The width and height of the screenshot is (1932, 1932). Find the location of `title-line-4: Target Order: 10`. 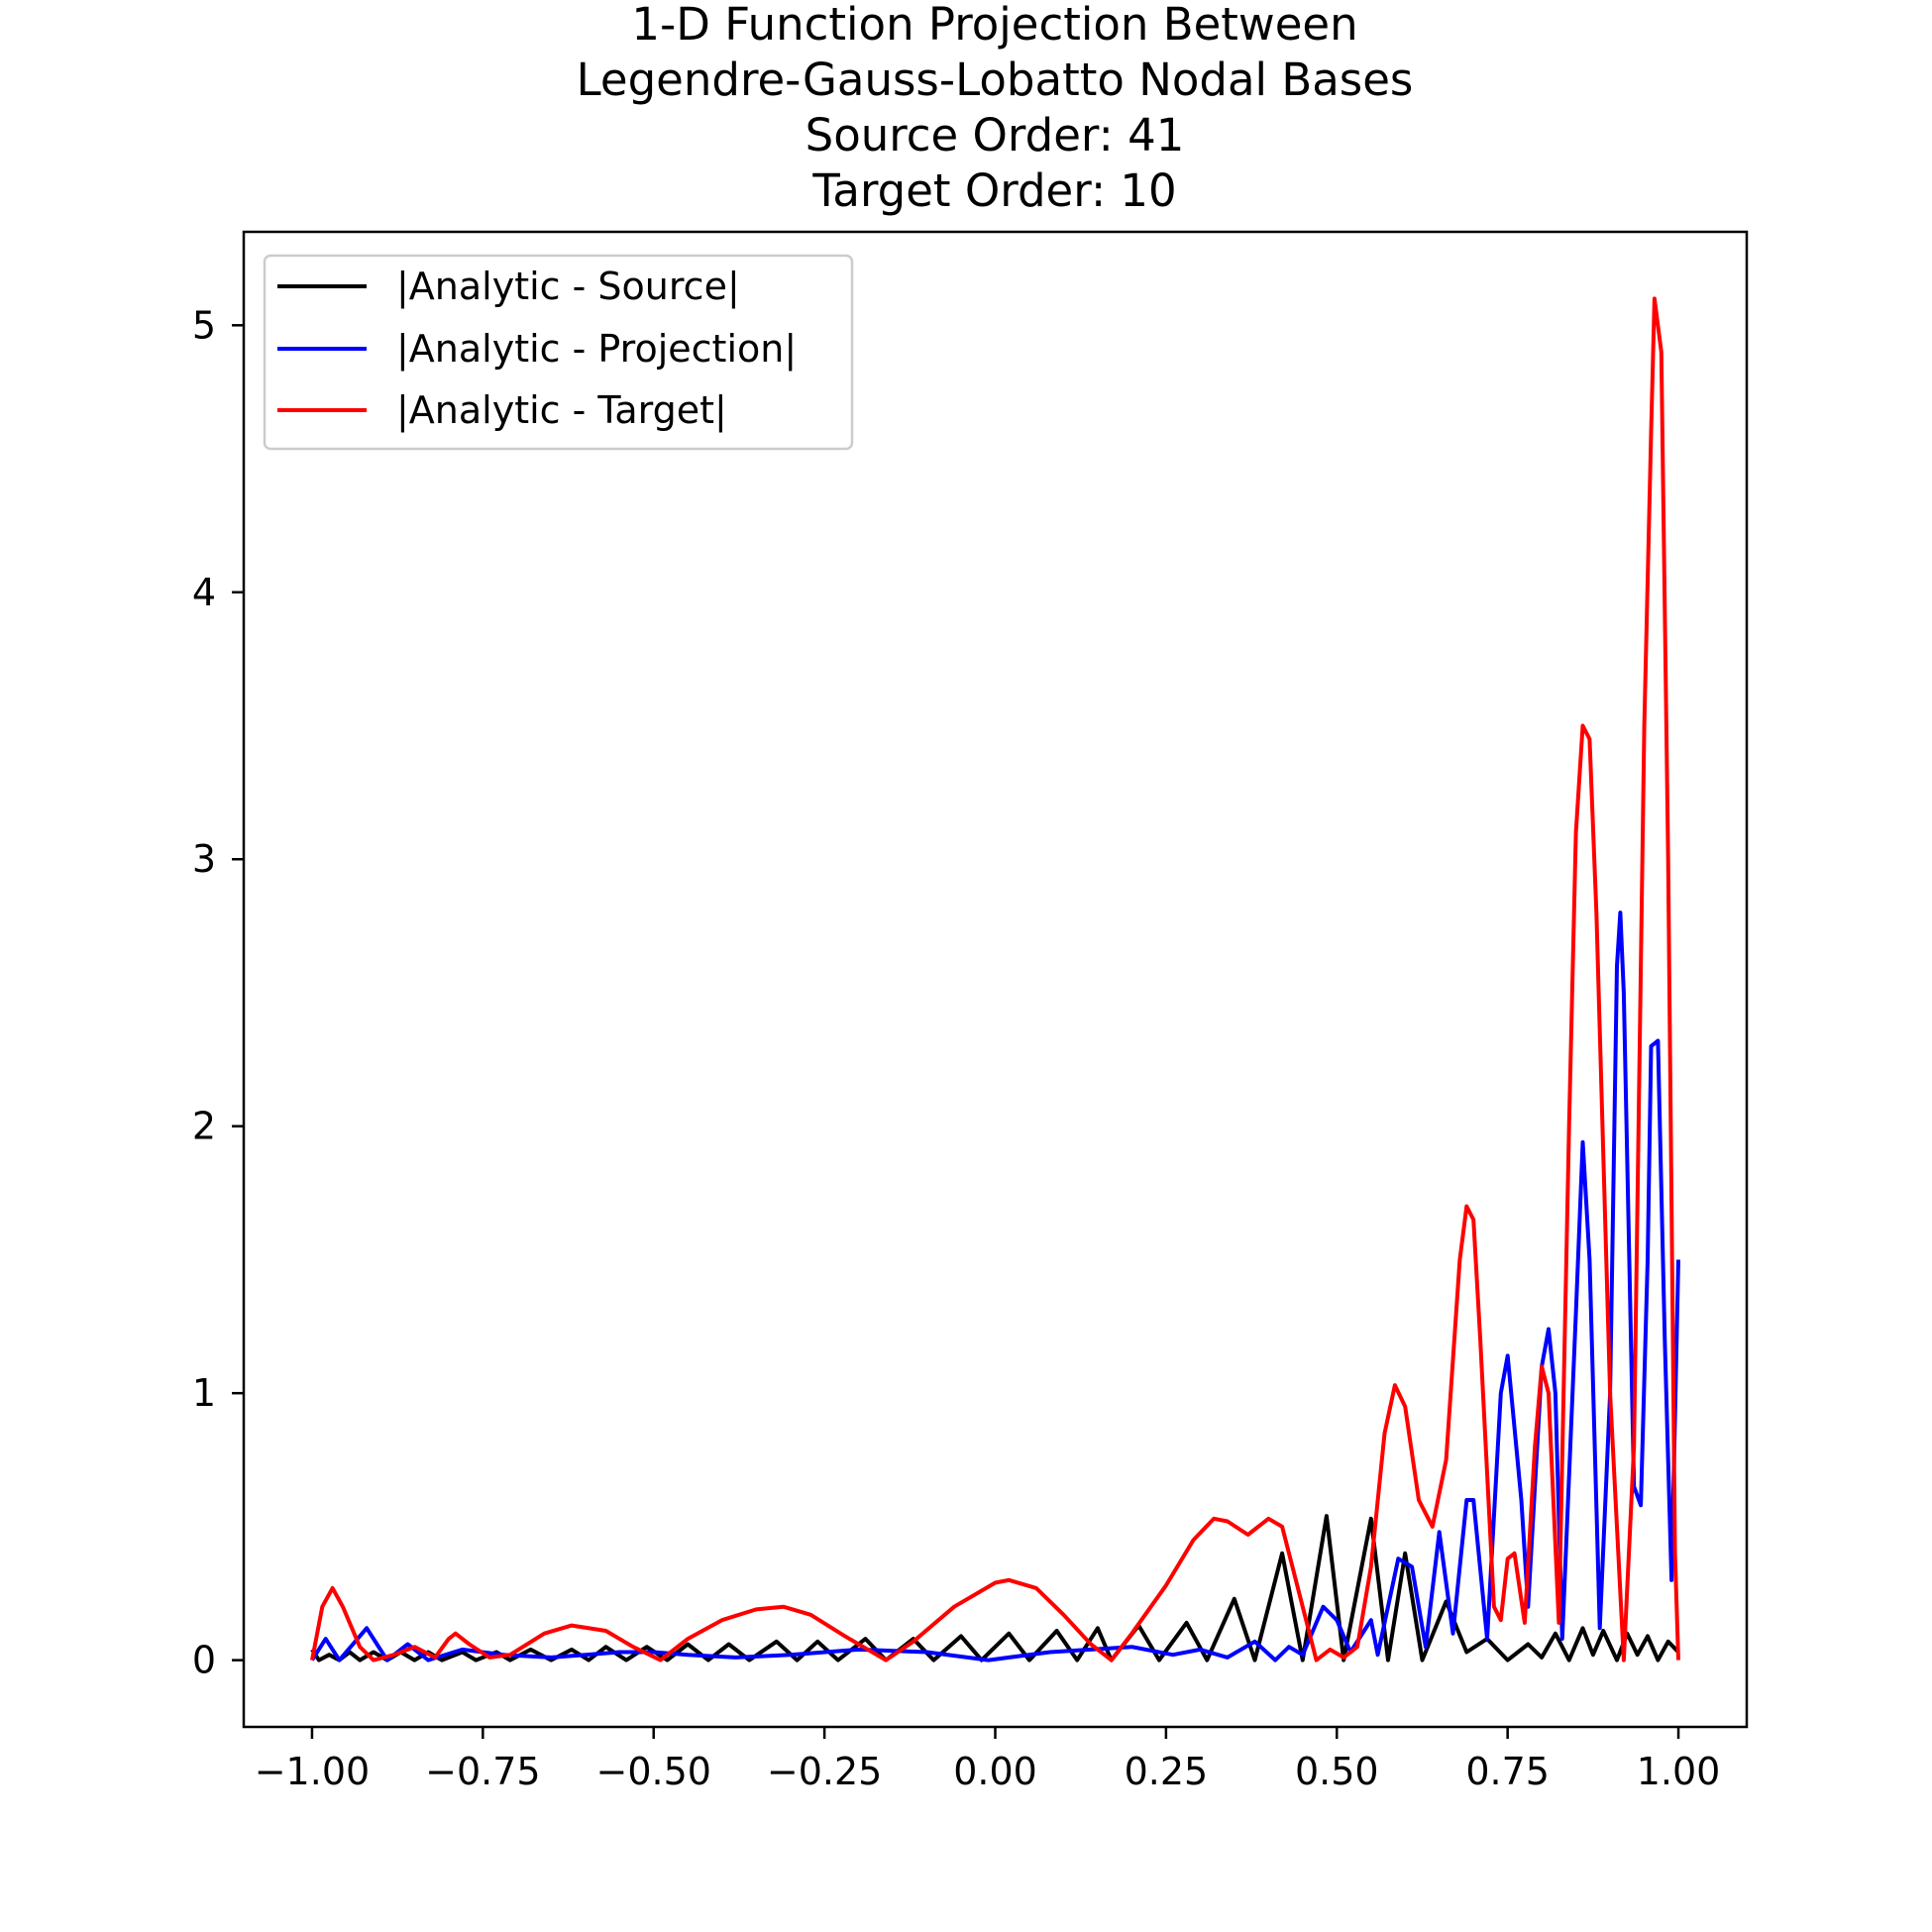

title-line-4: Target Order: 10 is located at coordinates (993, 190).